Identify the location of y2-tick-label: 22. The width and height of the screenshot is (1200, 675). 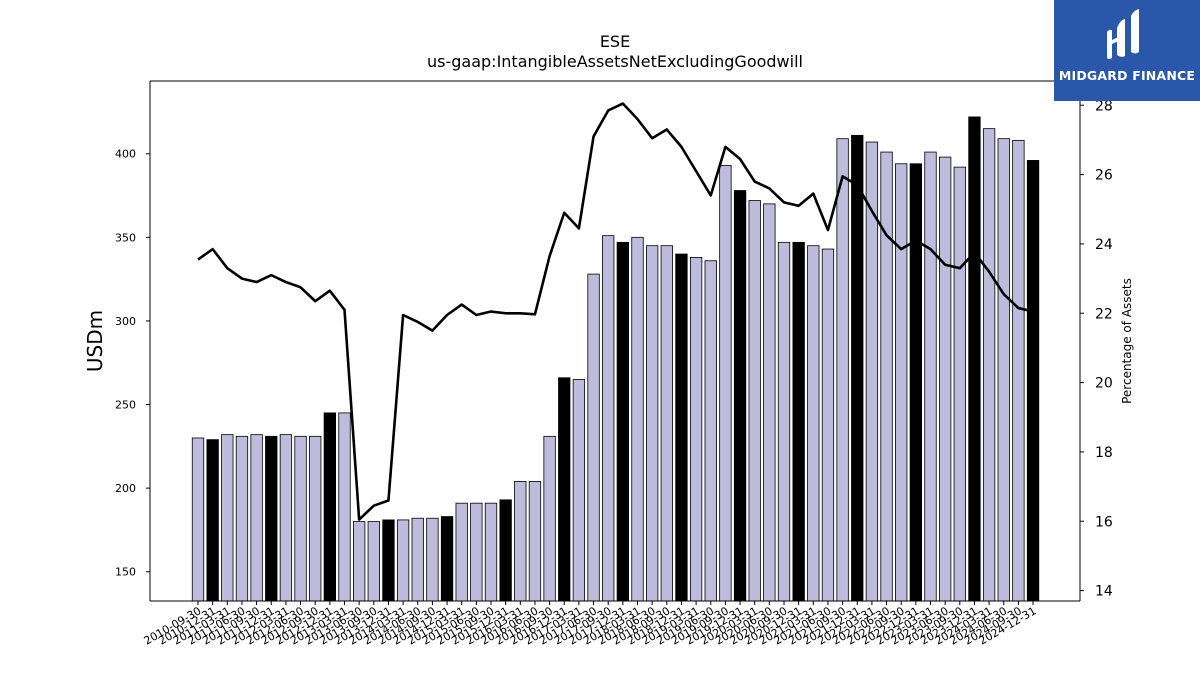
(1104, 314).